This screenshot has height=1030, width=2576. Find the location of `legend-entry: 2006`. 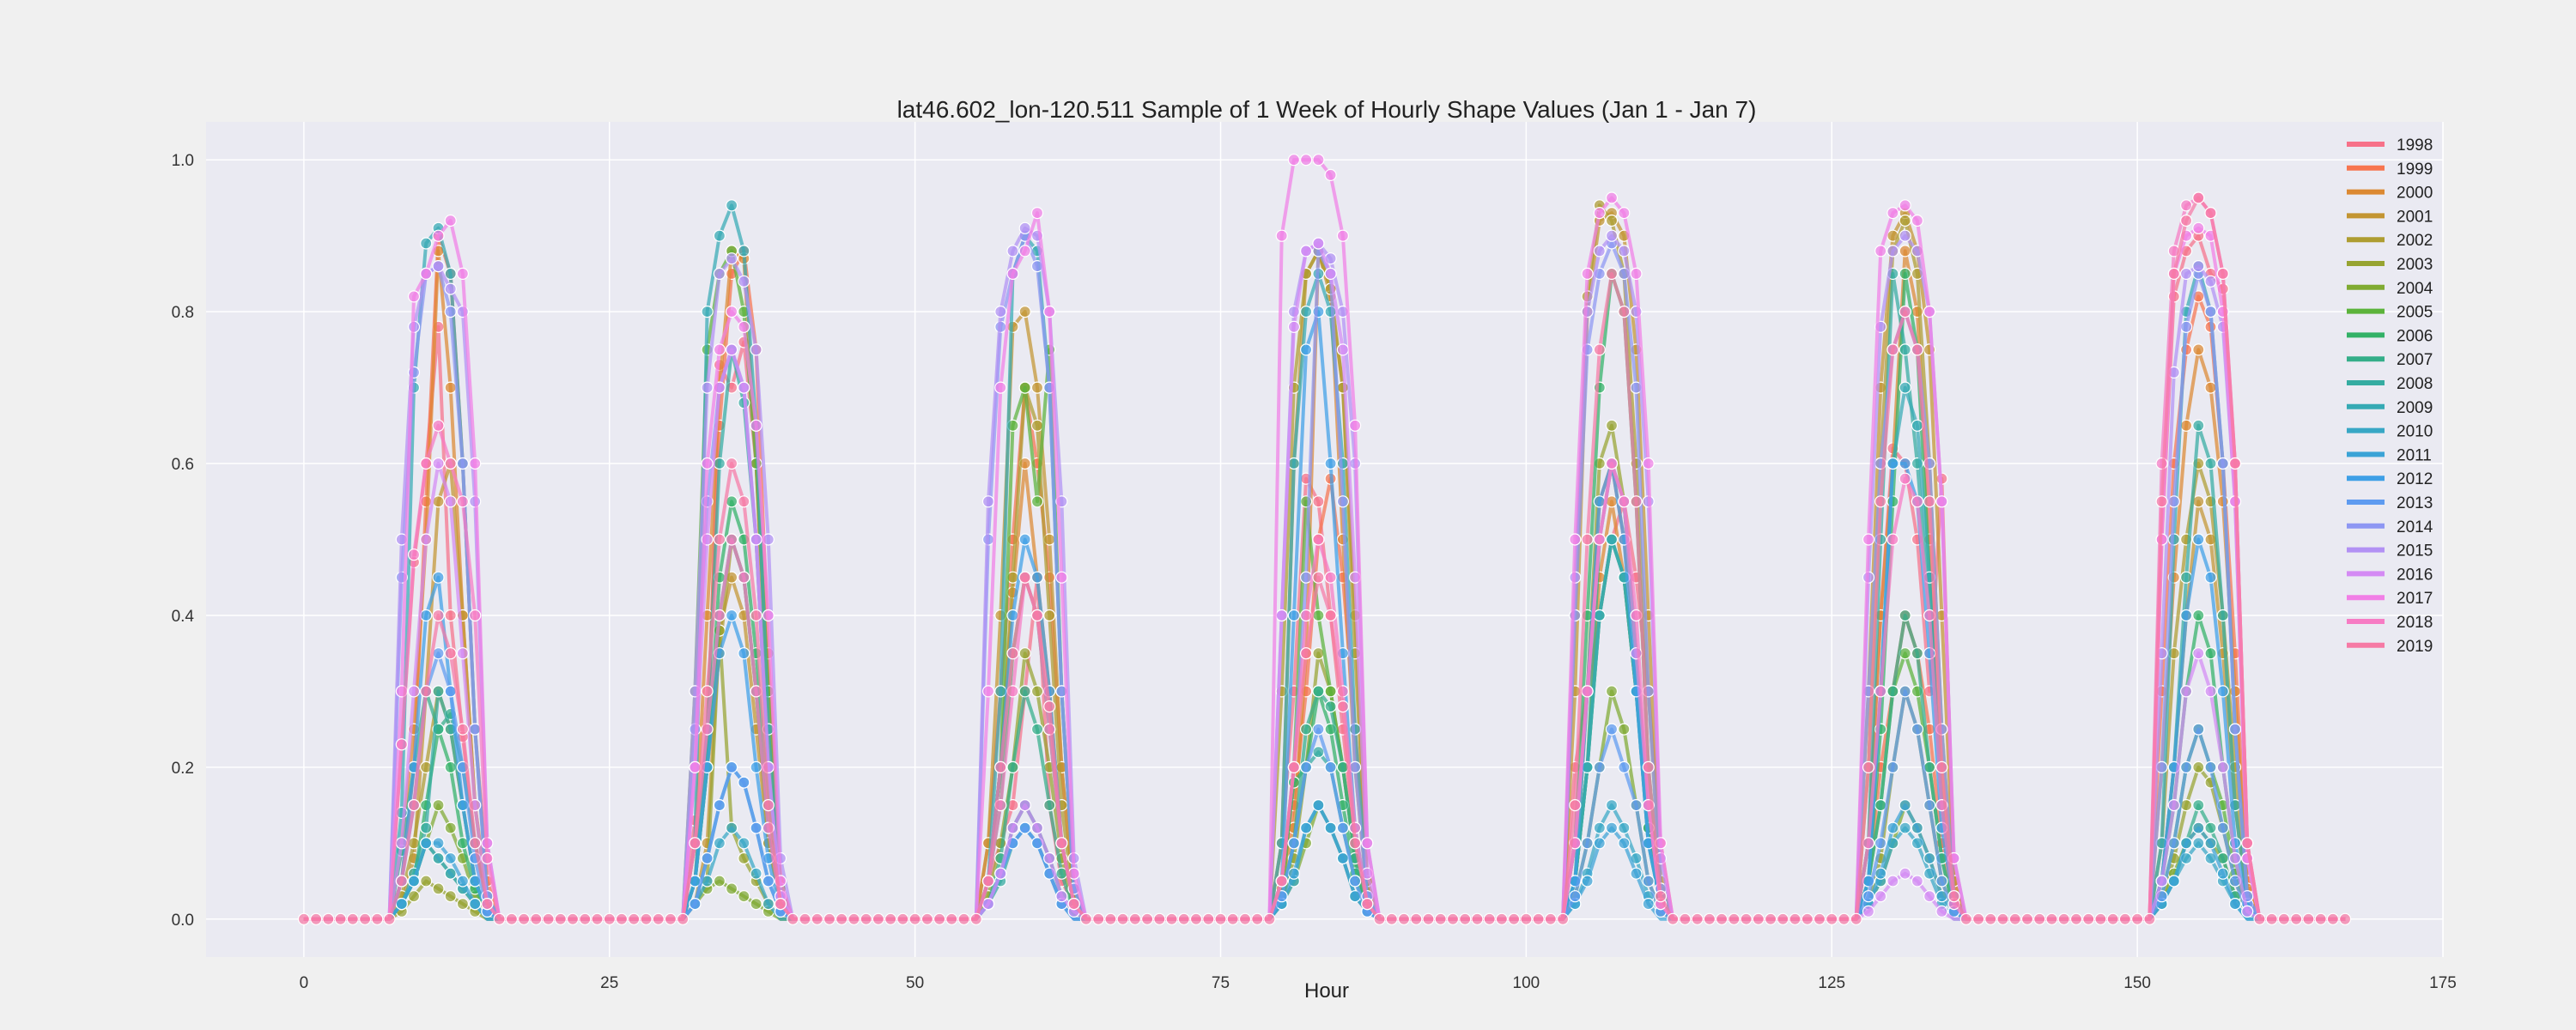

legend-entry: 2006 is located at coordinates (2415, 336).